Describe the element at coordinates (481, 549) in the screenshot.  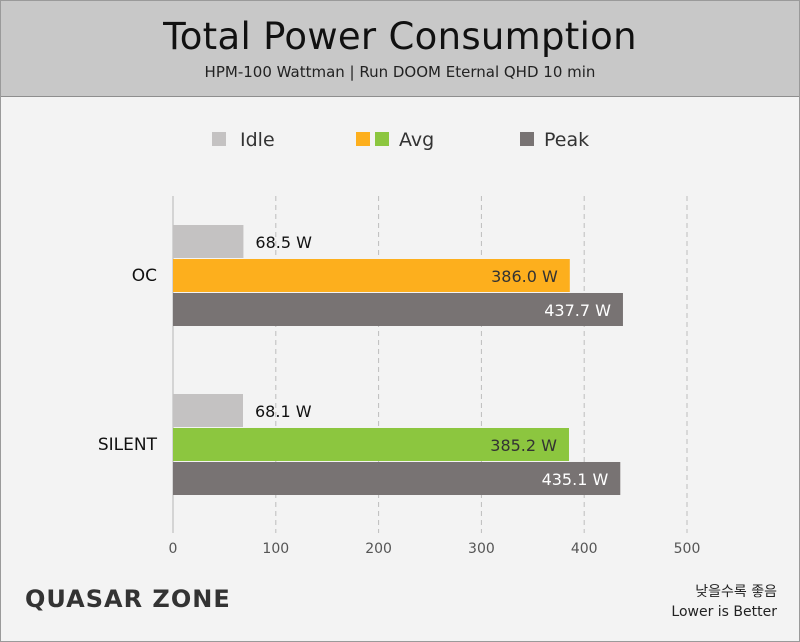
I see `x-tick-label: 300` at that location.